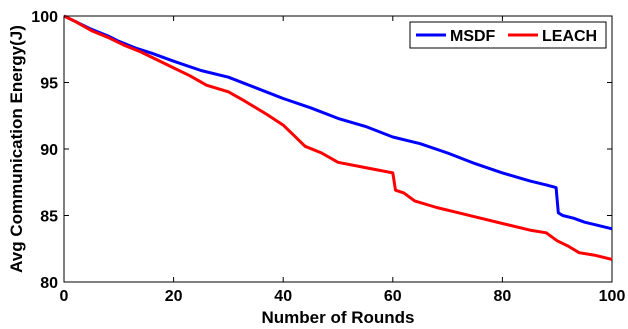  Describe the element at coordinates (49, 283) in the screenshot. I see `y-tick-label: 80` at that location.